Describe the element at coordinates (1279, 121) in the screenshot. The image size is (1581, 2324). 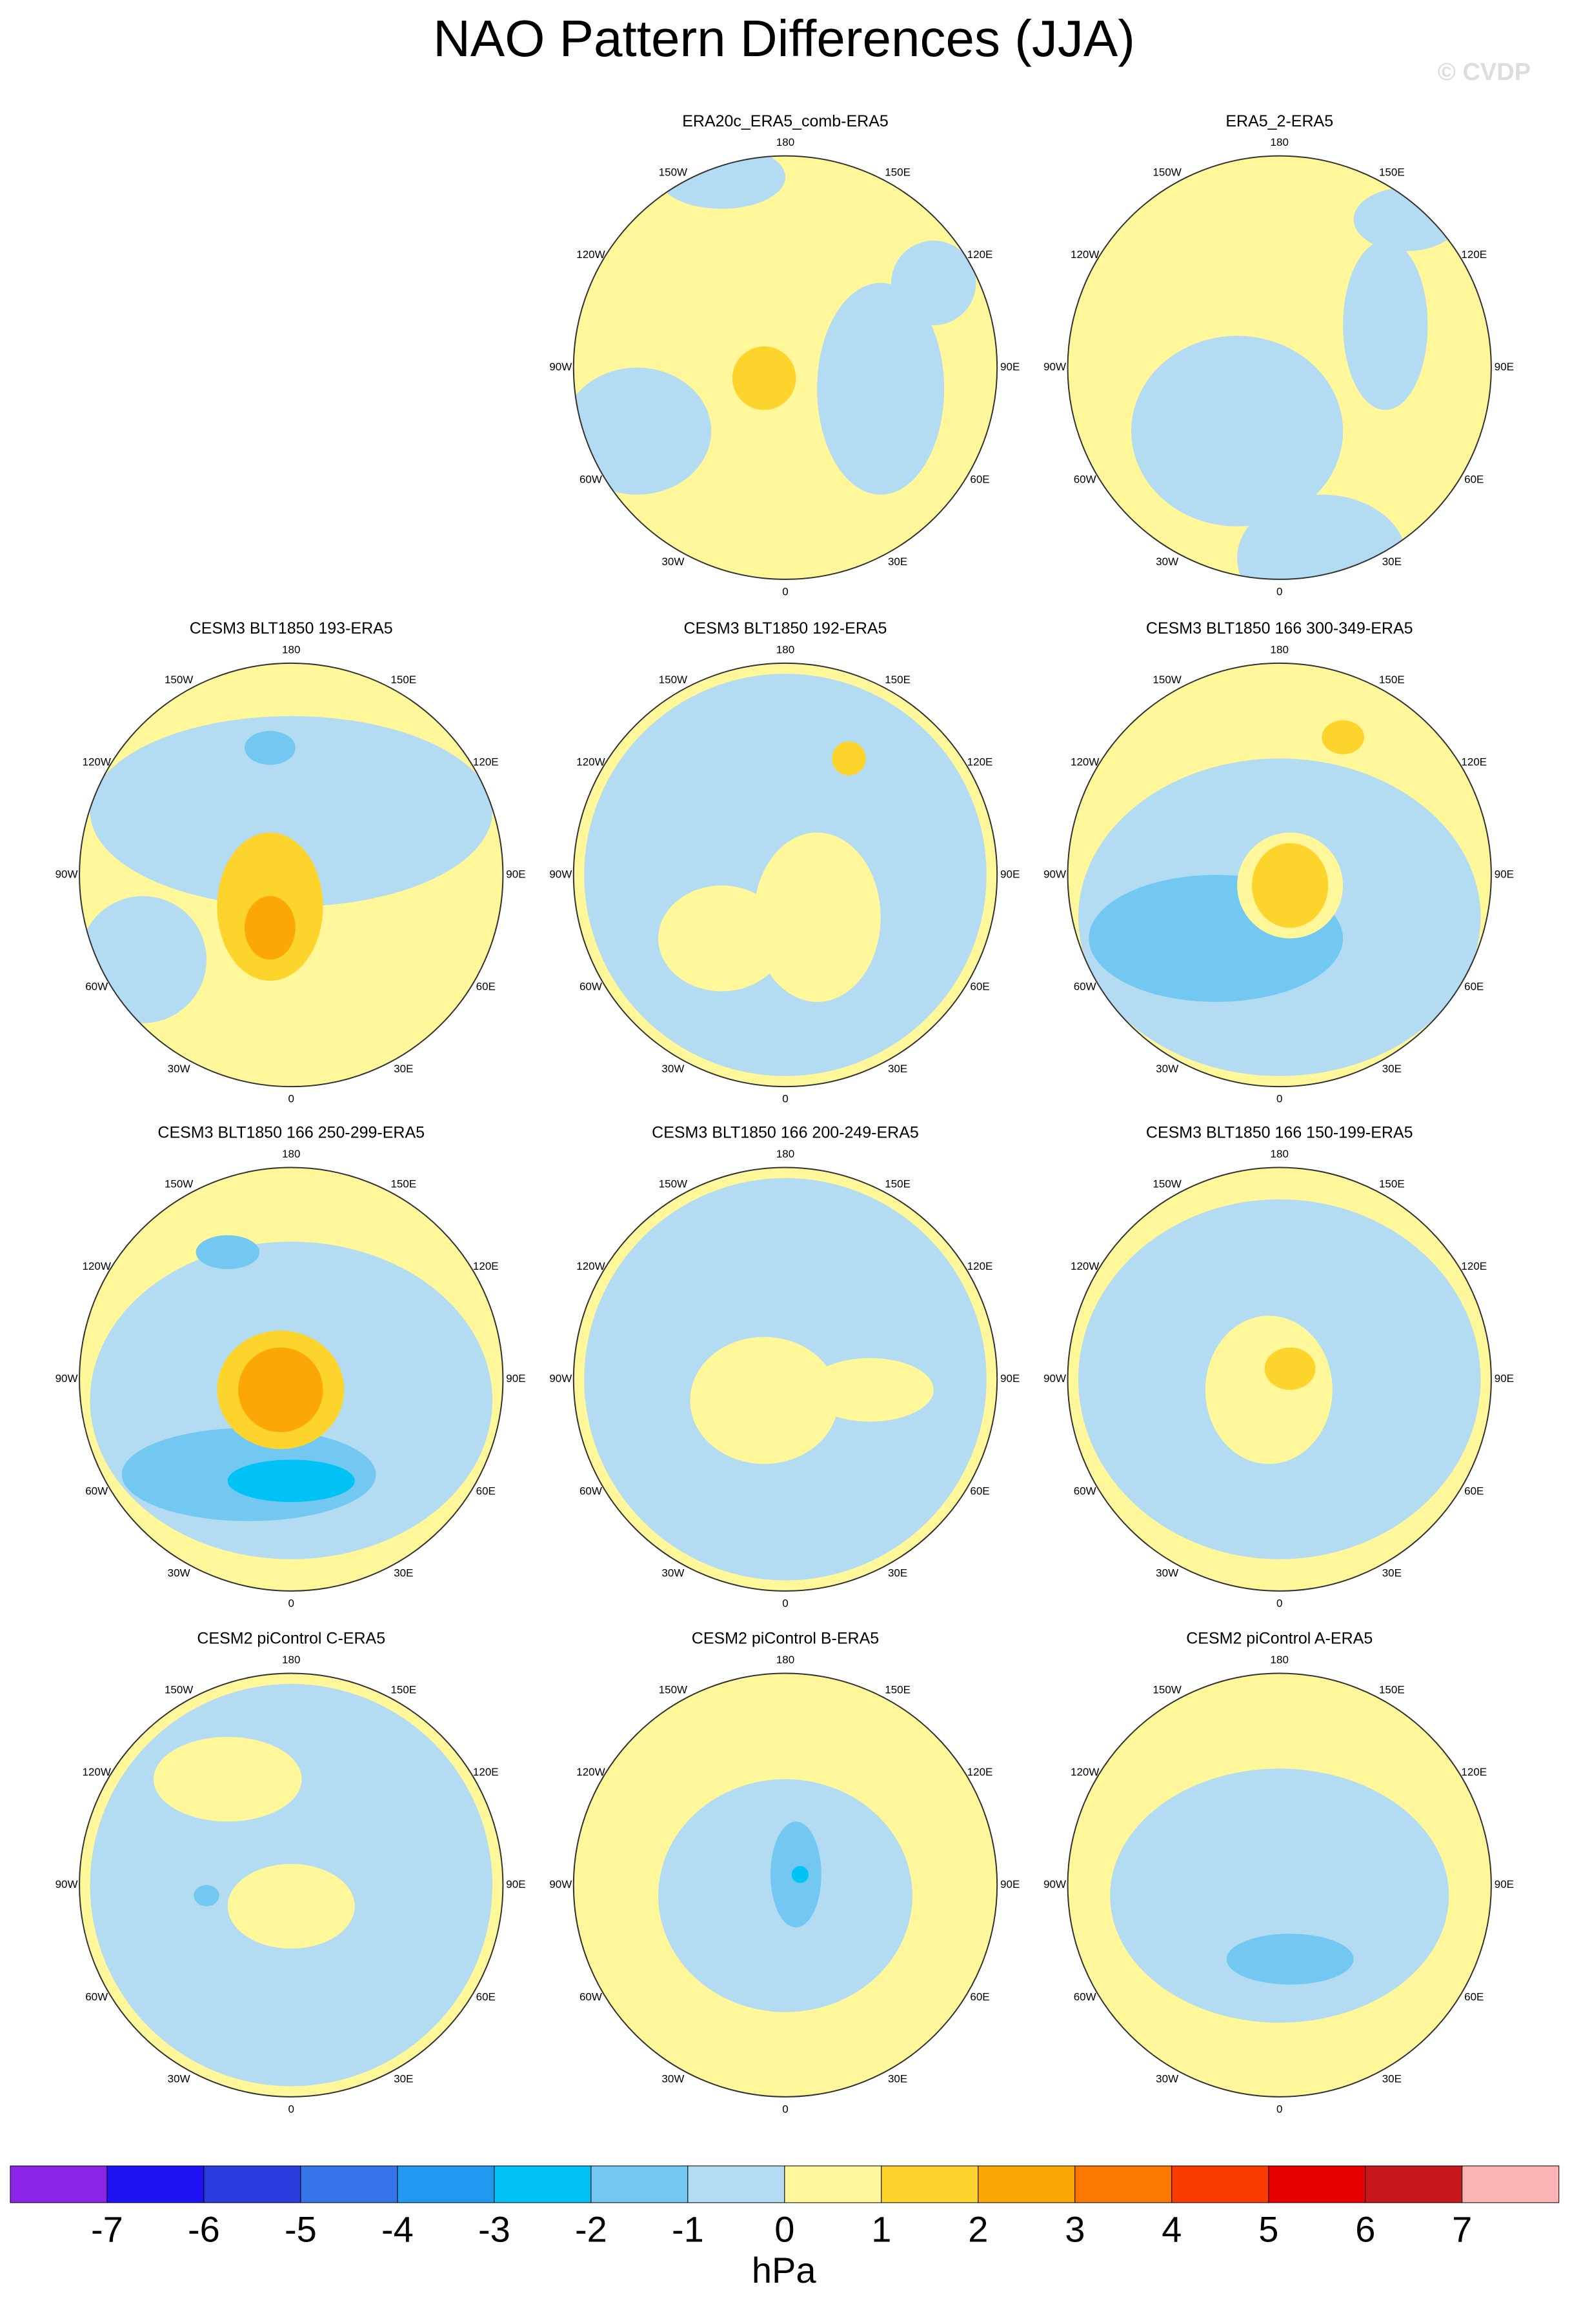
I see `panel-title: ERA5_2-ERA5` at that location.